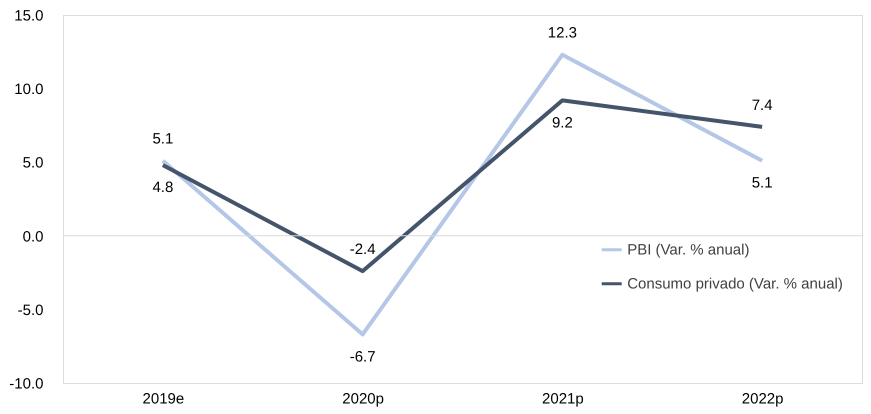 The image size is (871, 414). Describe the element at coordinates (33, 237) in the screenshot. I see `y-tick-label: 0.0` at that location.